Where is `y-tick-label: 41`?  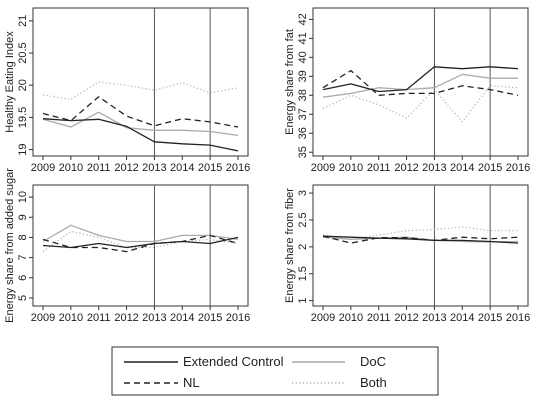 y-tick-label: 41 is located at coordinates (303, 38).